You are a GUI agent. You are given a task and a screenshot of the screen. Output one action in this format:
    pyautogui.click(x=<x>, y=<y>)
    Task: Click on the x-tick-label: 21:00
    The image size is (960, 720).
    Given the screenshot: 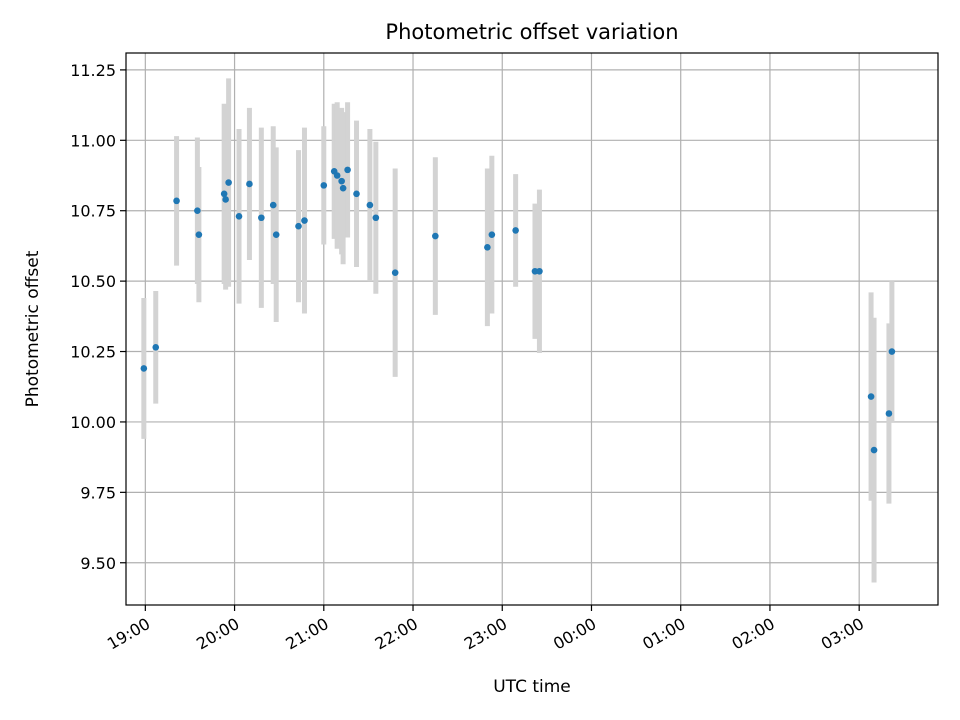 What is the action you would take?
    pyautogui.click(x=306, y=634)
    